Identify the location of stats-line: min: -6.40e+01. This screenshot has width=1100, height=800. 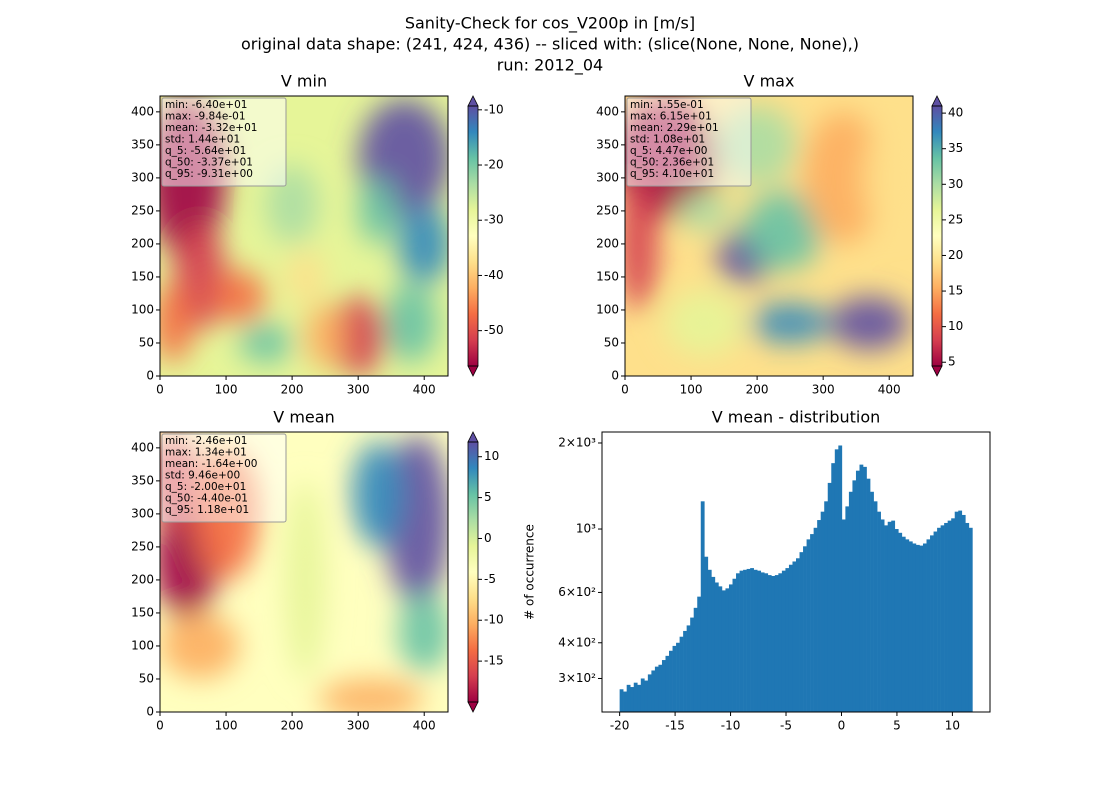
(206, 105).